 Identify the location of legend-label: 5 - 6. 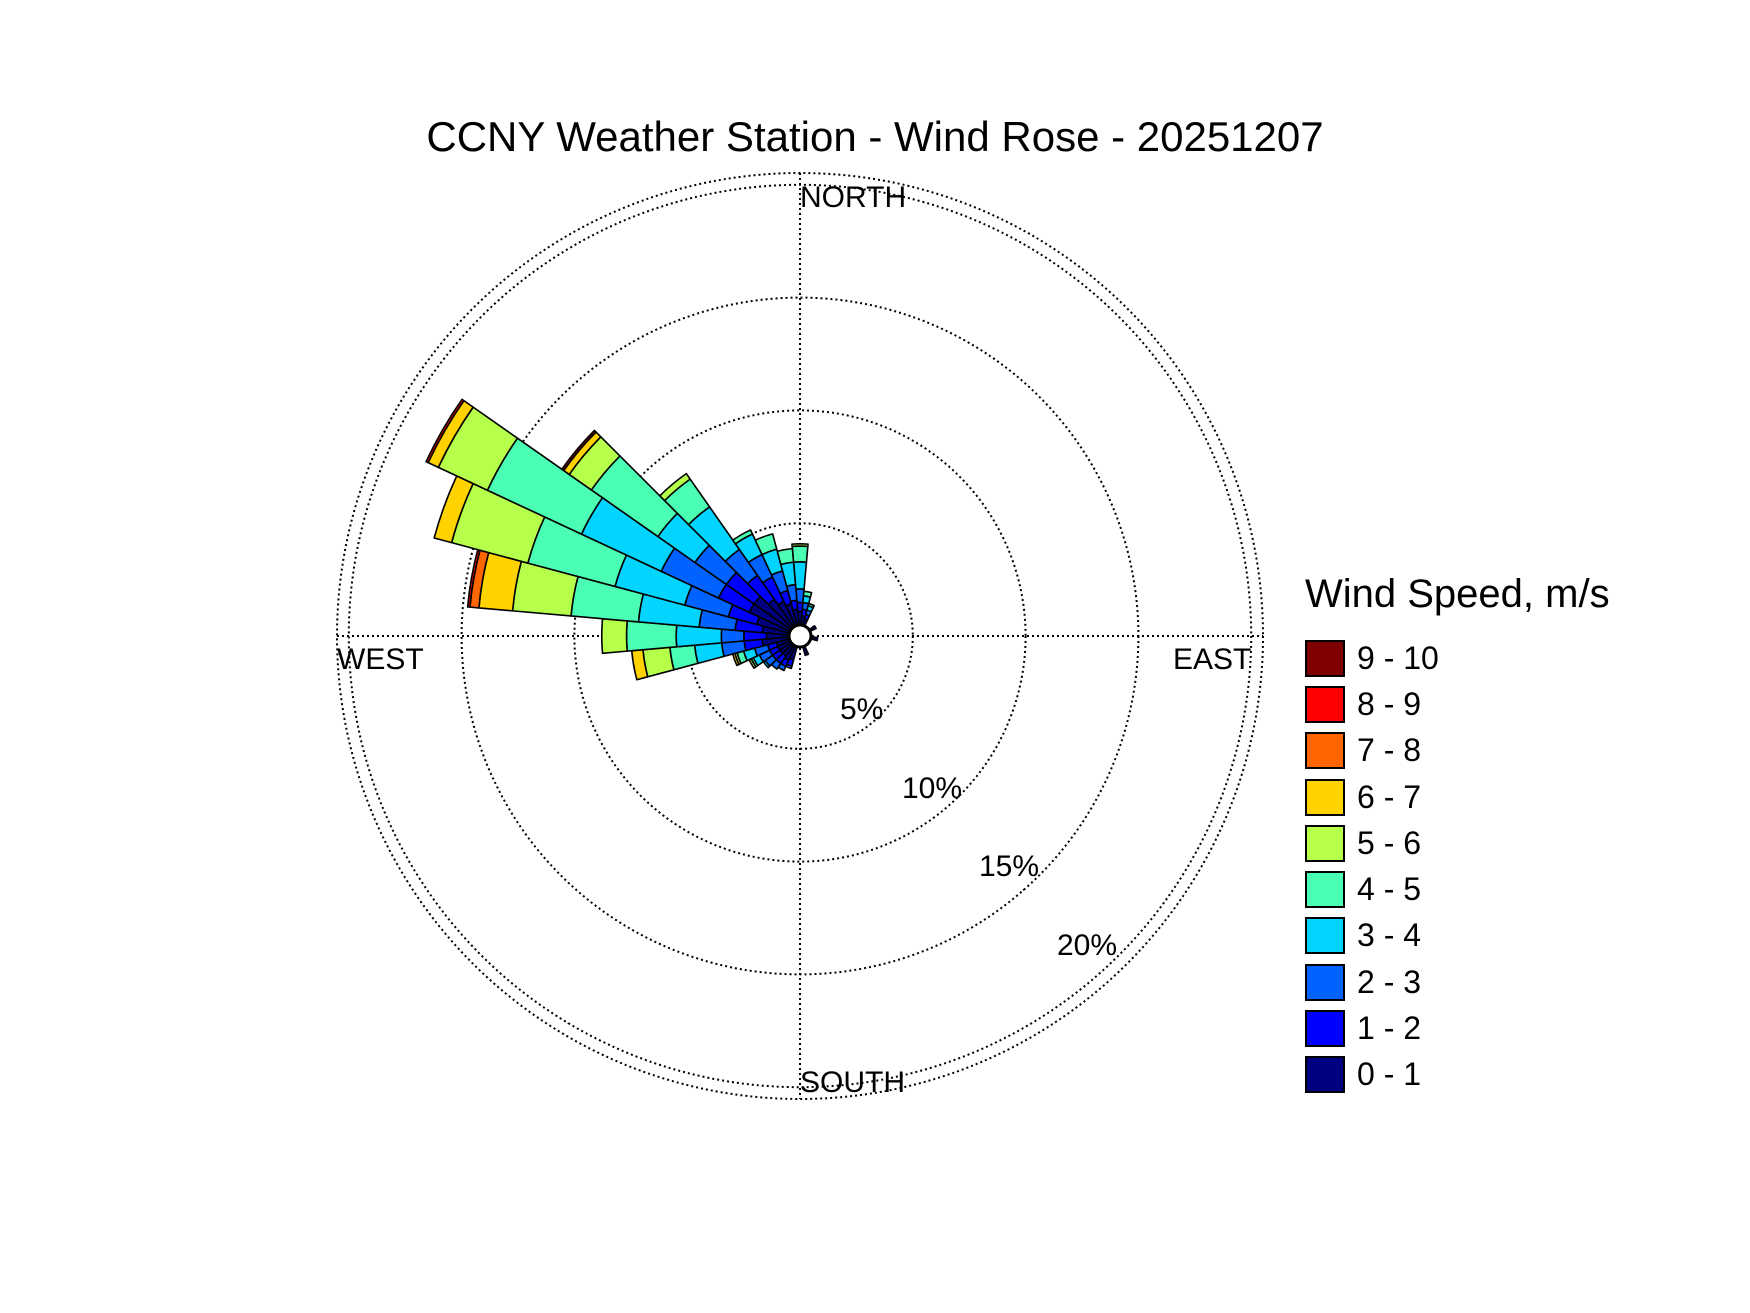
(1389, 842).